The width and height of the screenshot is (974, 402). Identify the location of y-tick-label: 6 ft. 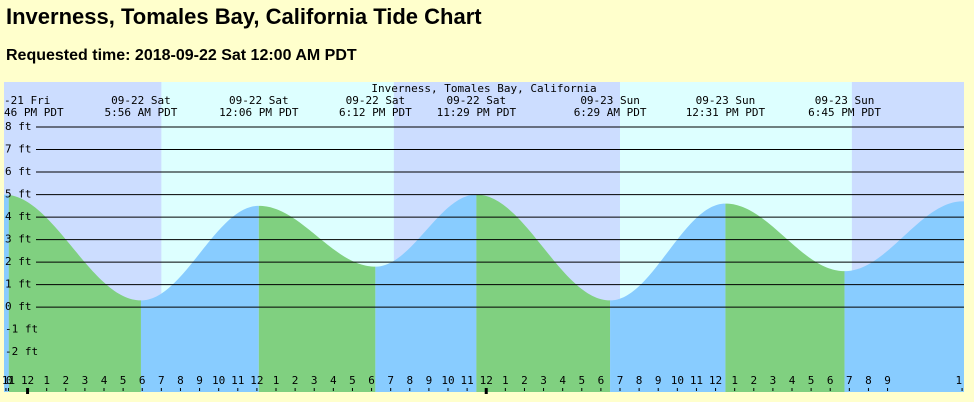
(18, 171).